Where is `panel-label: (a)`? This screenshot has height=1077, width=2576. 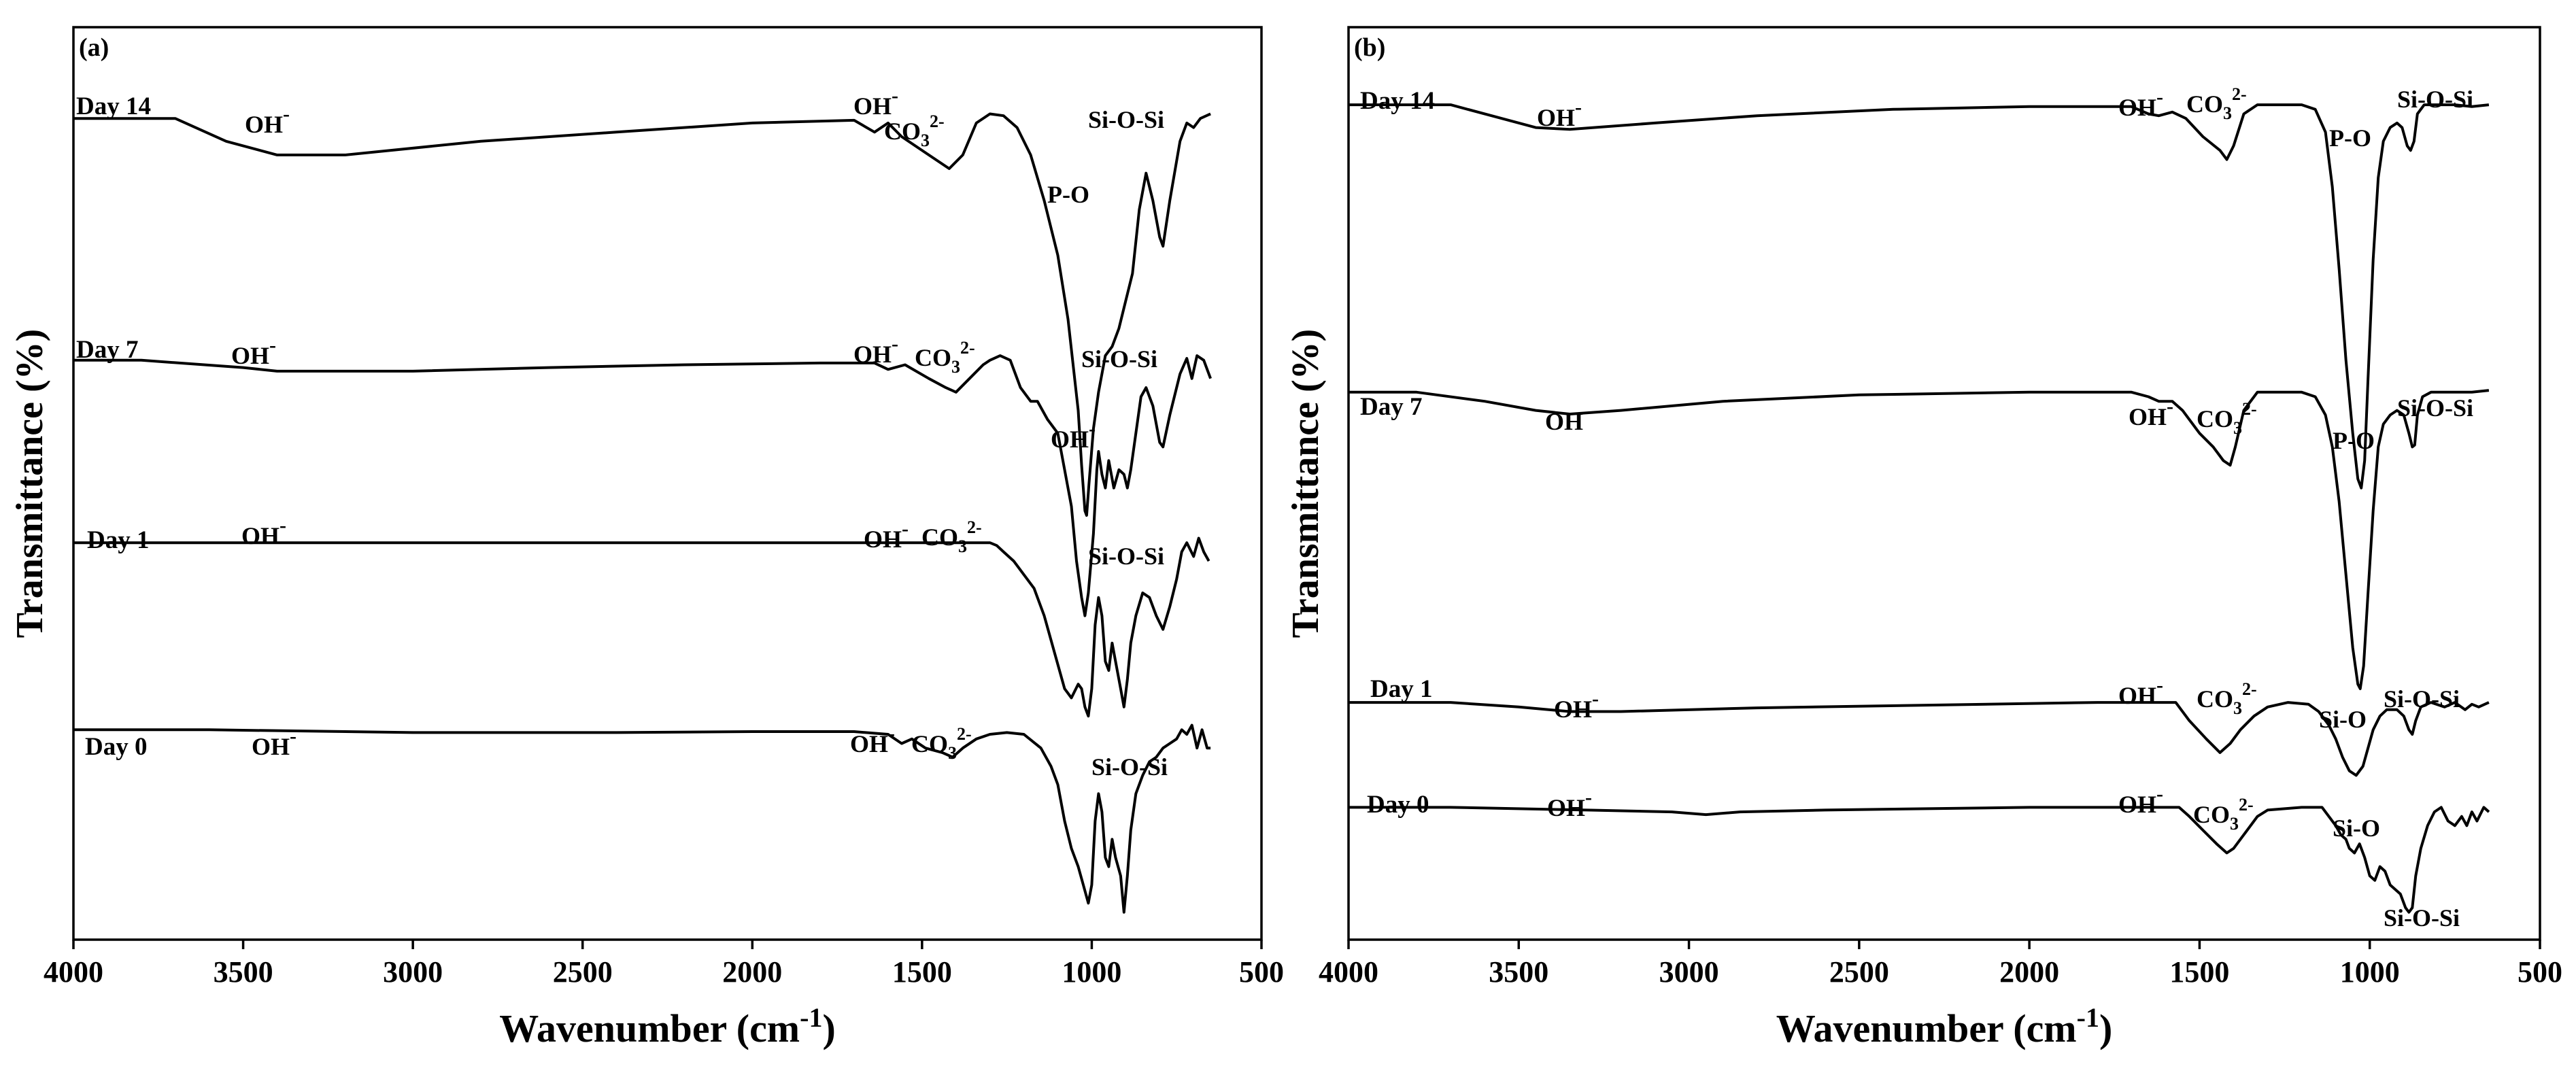
panel-label: (a) is located at coordinates (94, 47).